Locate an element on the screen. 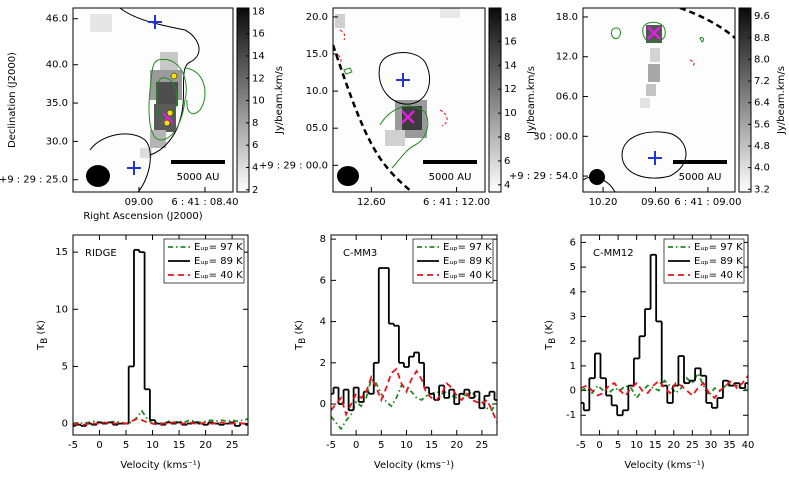  x-tick-label: 6 : 41 : 12.00 is located at coordinates (456, 202).